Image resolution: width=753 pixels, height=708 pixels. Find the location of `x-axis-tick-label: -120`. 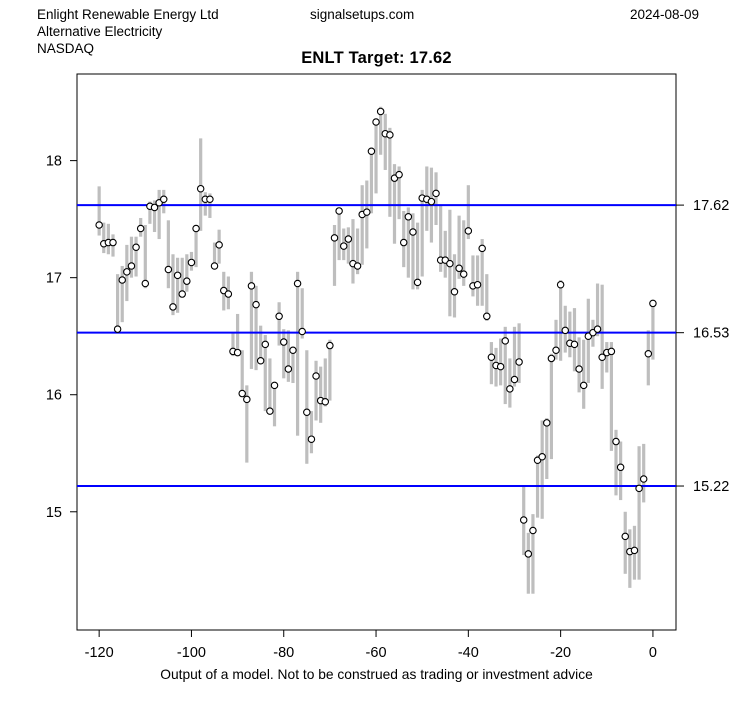

x-axis-tick-label: -120 is located at coordinates (99, 653).